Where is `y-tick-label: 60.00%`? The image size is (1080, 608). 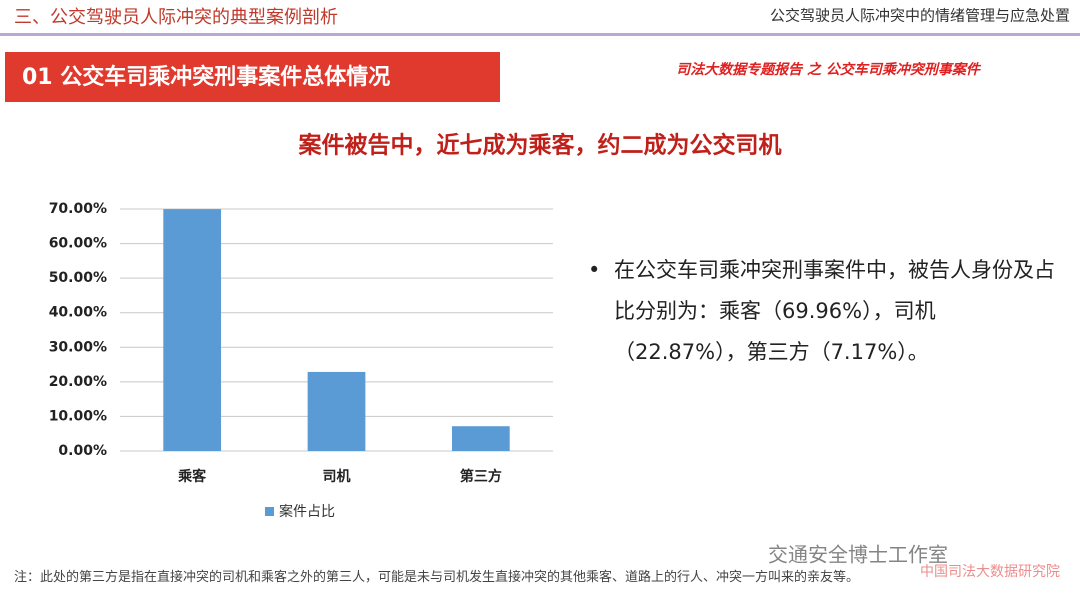
y-tick-label: 60.00% is located at coordinates (78, 244).